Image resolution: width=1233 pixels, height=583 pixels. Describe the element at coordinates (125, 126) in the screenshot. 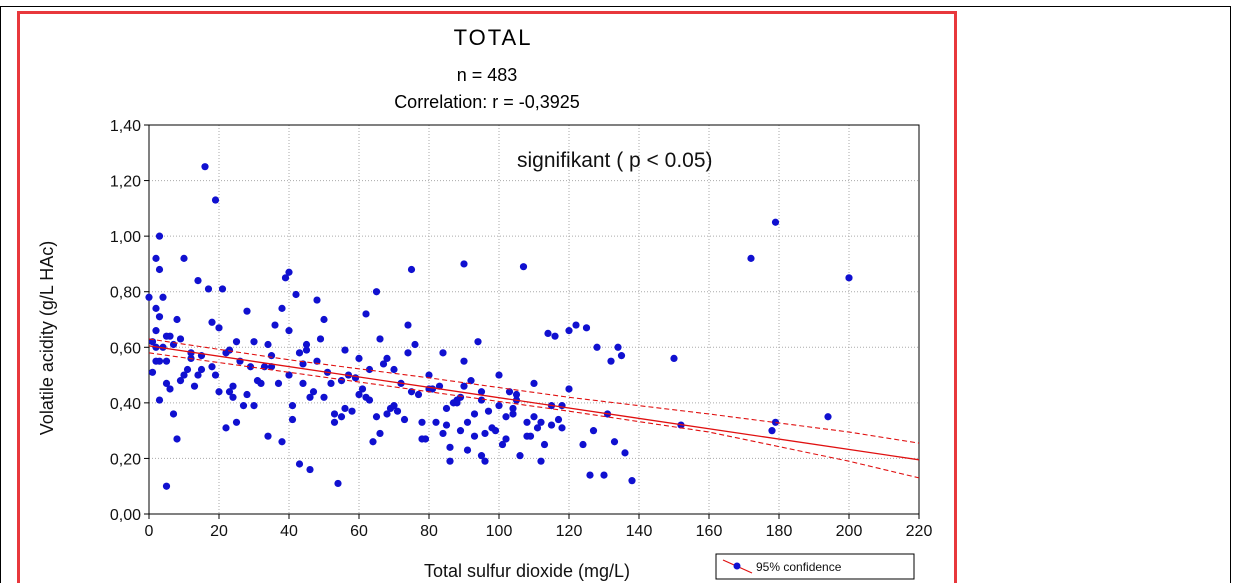

I see `y-tick-label: 1,40` at that location.